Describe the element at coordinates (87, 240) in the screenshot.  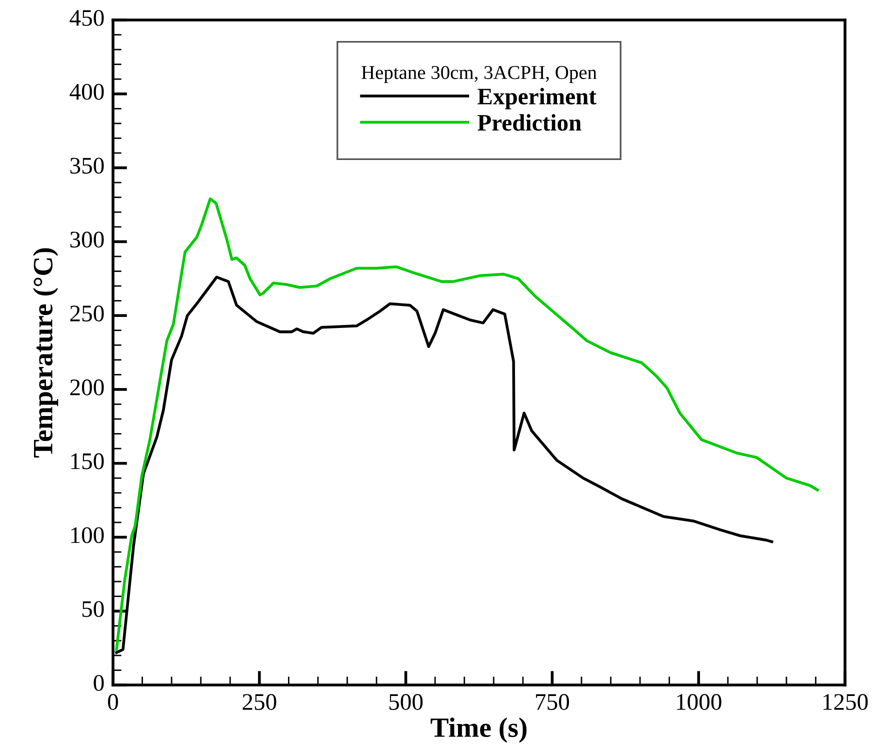
I see `y-tick-label: 300` at that location.